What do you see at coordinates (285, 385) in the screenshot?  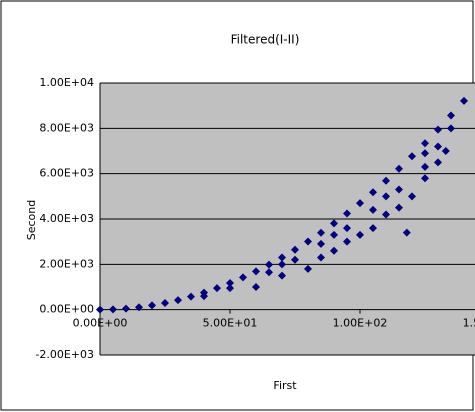 I see `x-axis-label: First` at bounding box center [285, 385].